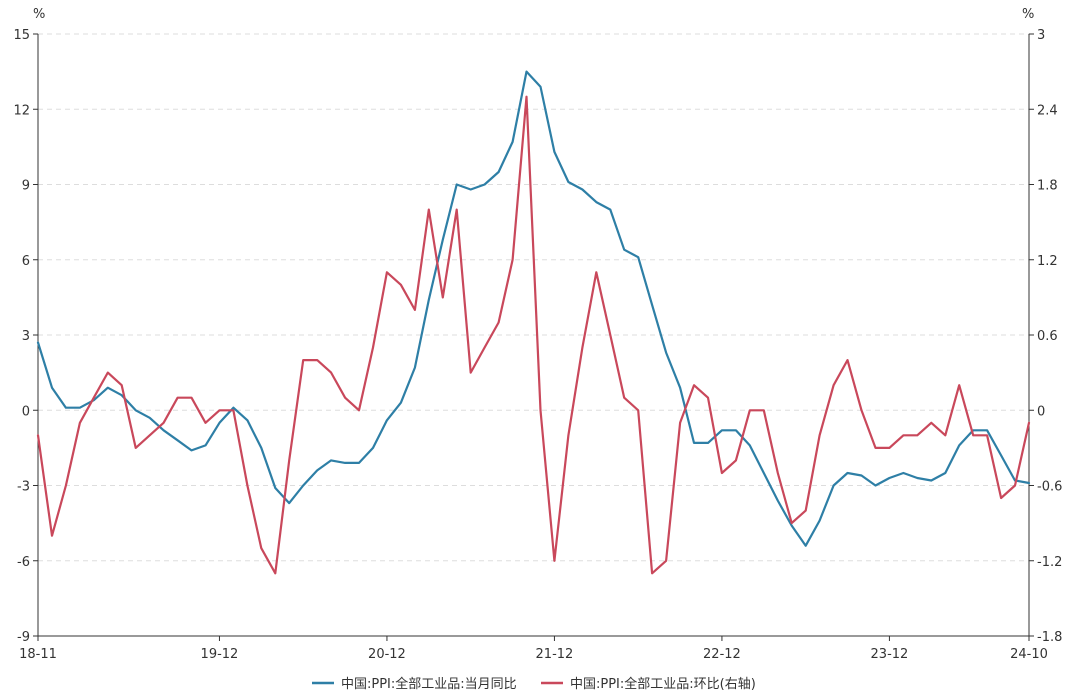 The image size is (1080, 694). I want to click on left-tick-label: 6, so click(26, 261).